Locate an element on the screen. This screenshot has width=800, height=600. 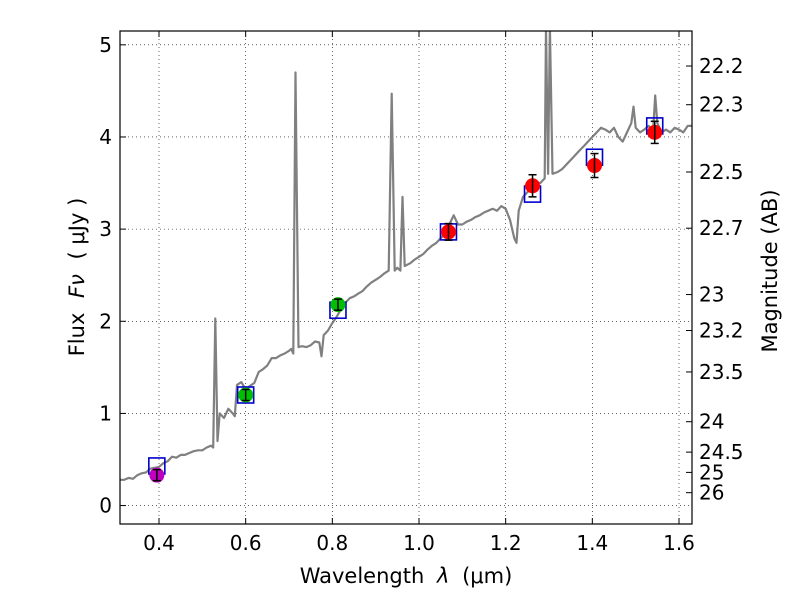
y-tick-label: 0 is located at coordinates (105, 506).